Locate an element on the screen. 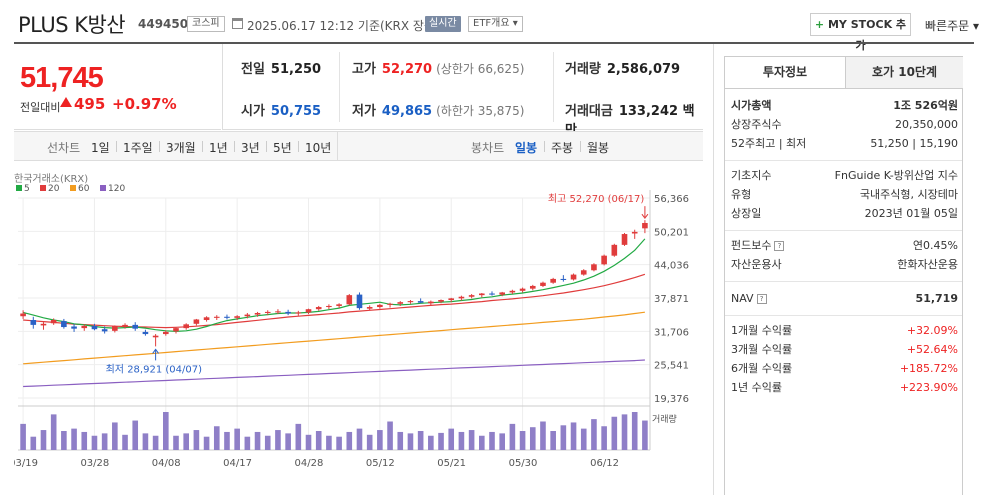 The width and height of the screenshot is (992, 495). x-tick-label: 04/17 is located at coordinates (237, 463).